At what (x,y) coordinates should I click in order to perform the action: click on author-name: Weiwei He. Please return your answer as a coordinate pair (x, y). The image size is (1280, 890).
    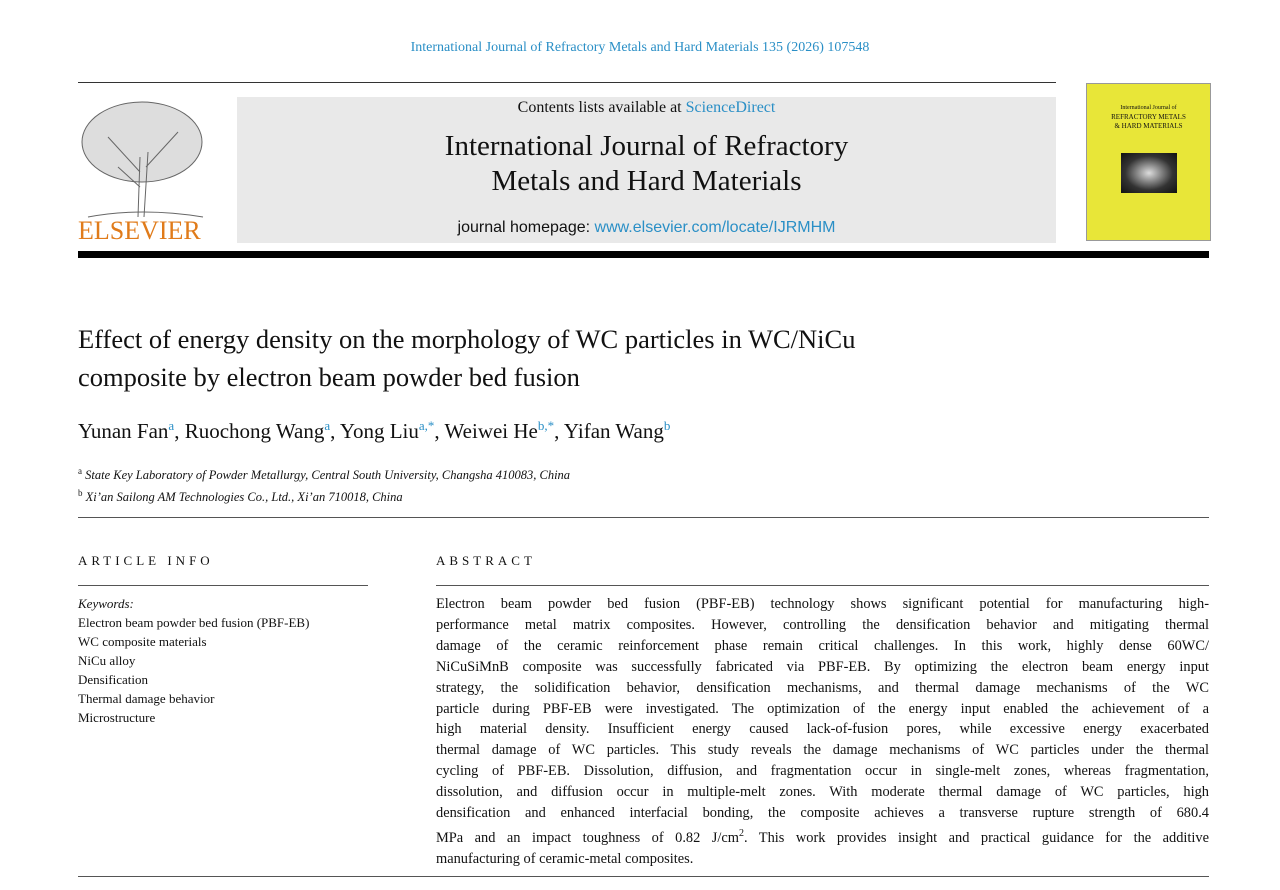
    Looking at the image, I should click on (491, 431).